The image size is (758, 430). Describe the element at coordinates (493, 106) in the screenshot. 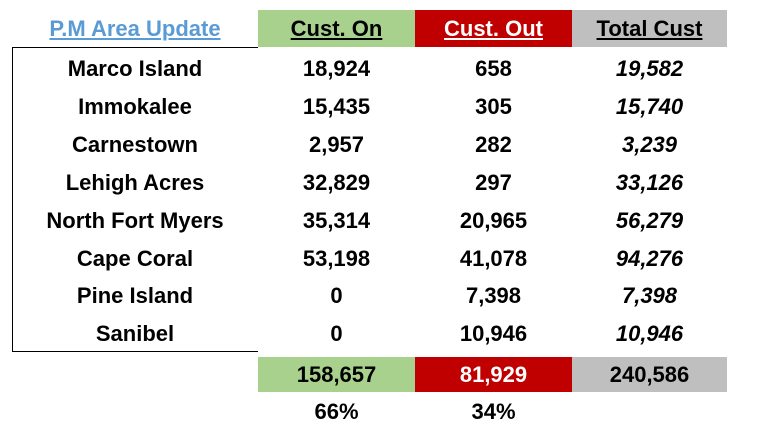

I see `cell-value: 305` at that location.